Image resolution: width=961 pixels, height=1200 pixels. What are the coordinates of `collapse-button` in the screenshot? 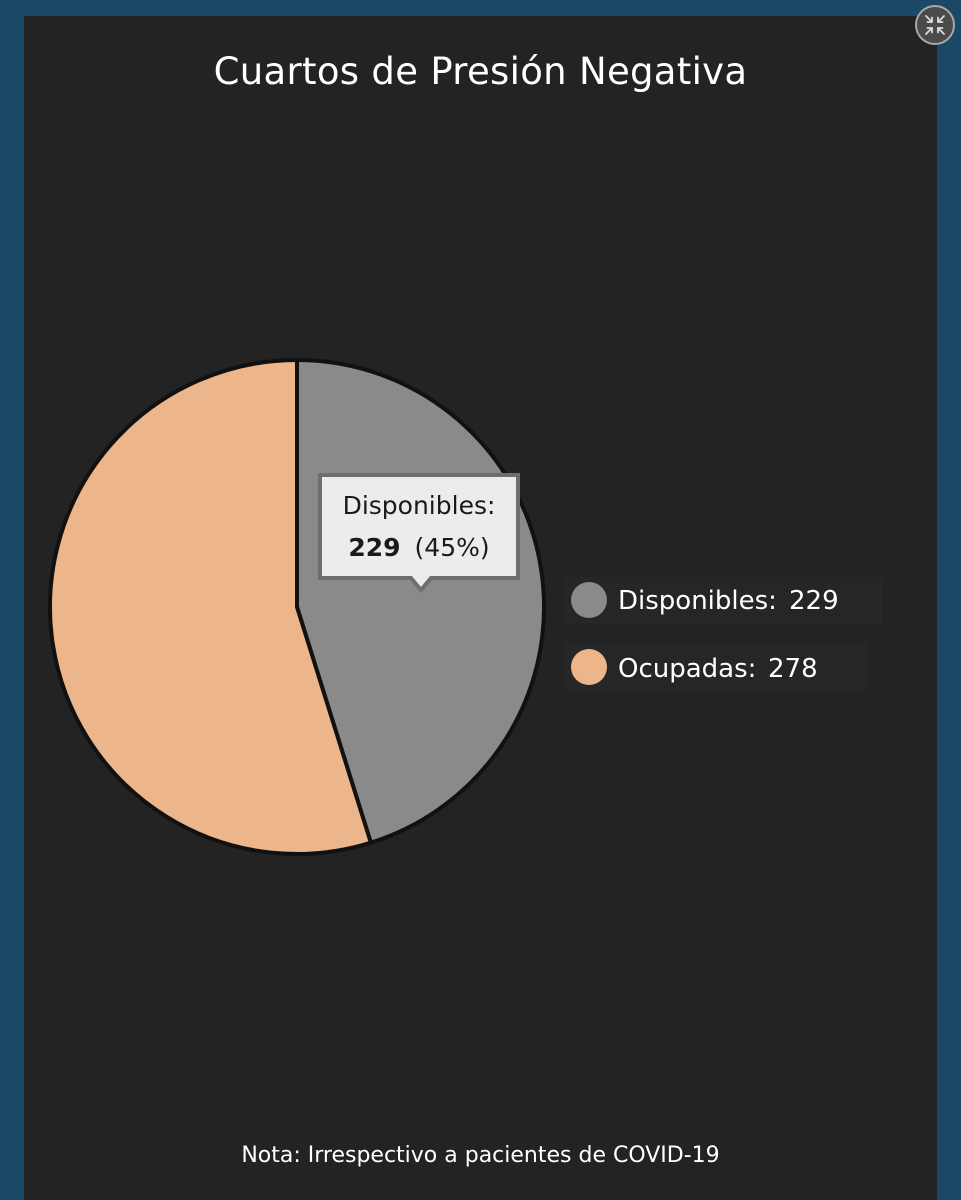 It's located at (935, 25).